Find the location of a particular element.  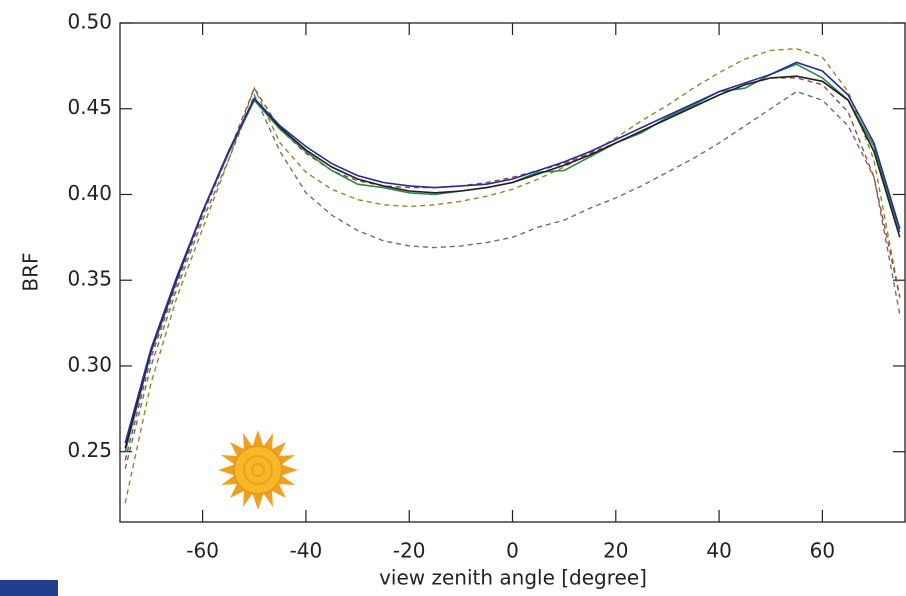

x-tick-label: 20 is located at coordinates (615, 551).